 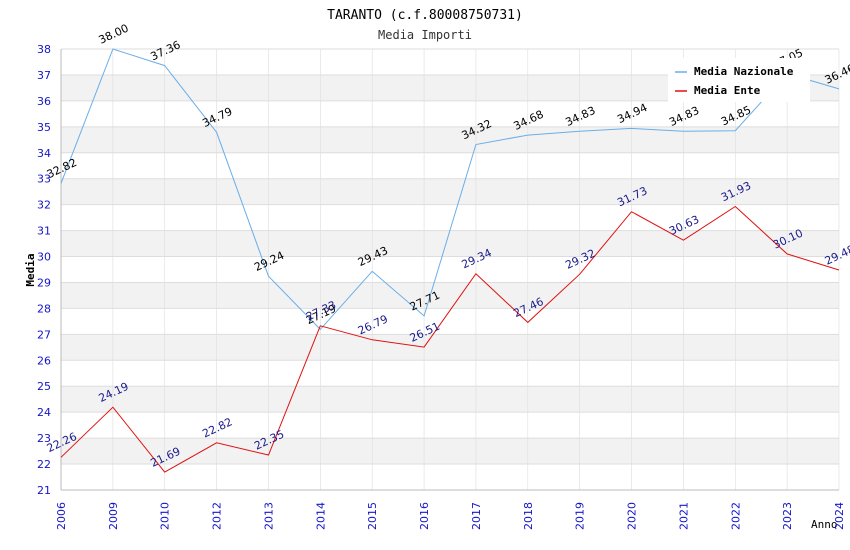 What do you see at coordinates (166, 50) in the screenshot?
I see `data-label: 37.36` at bounding box center [166, 50].